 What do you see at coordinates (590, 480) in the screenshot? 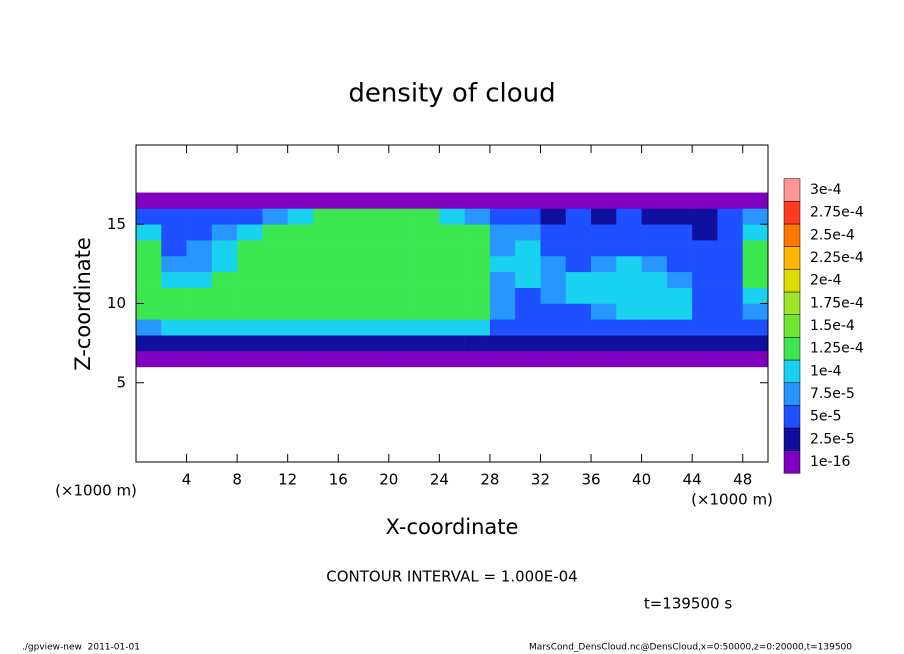
I see `x-tick-label: 36` at bounding box center [590, 480].